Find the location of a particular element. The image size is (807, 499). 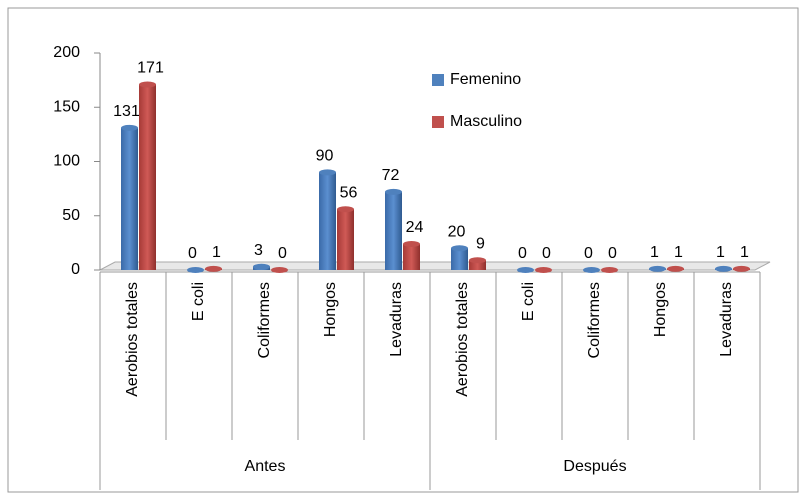

y-tick-label: 50 is located at coordinates (71, 215).